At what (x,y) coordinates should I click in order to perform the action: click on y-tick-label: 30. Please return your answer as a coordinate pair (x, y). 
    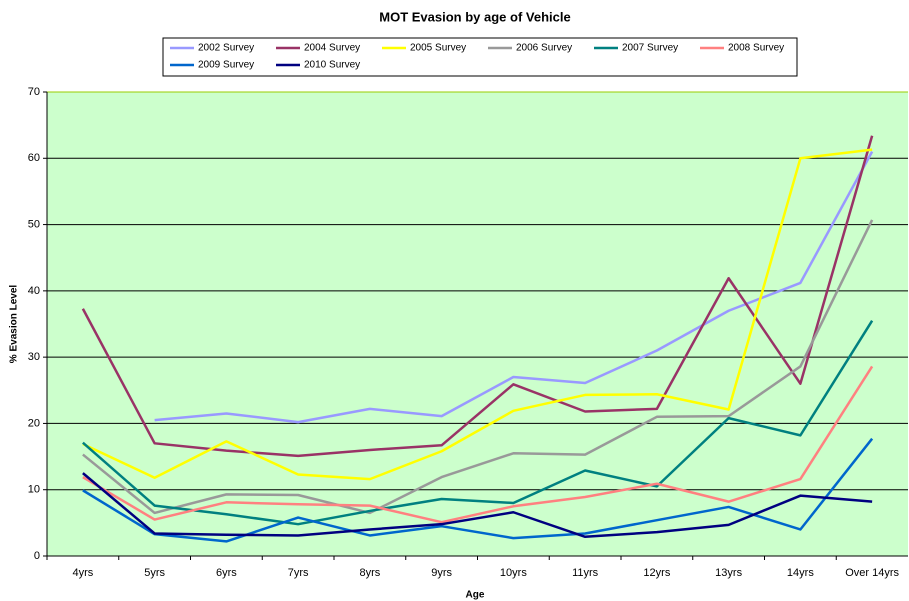
    Looking at the image, I should click on (34, 357).